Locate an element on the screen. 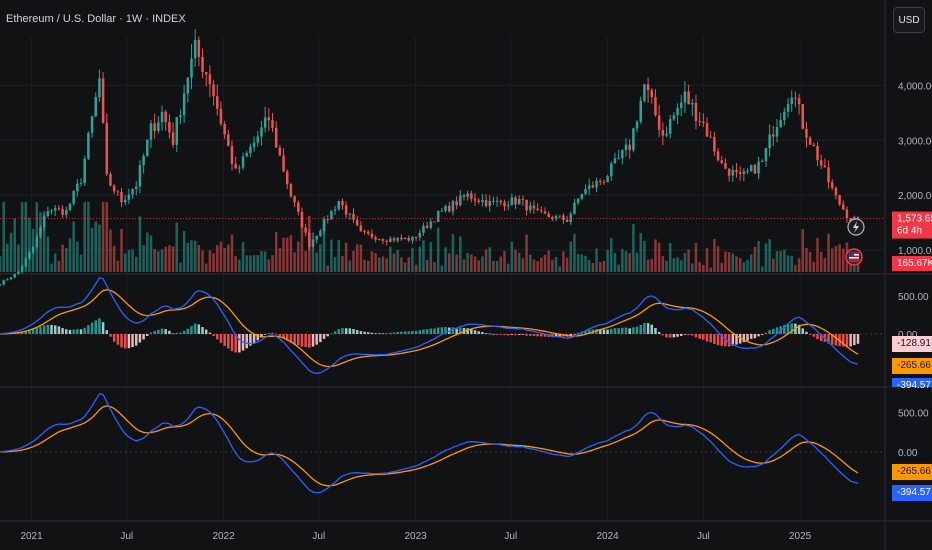 The width and height of the screenshot is (932, 550). currency-button: USD is located at coordinates (909, 20).